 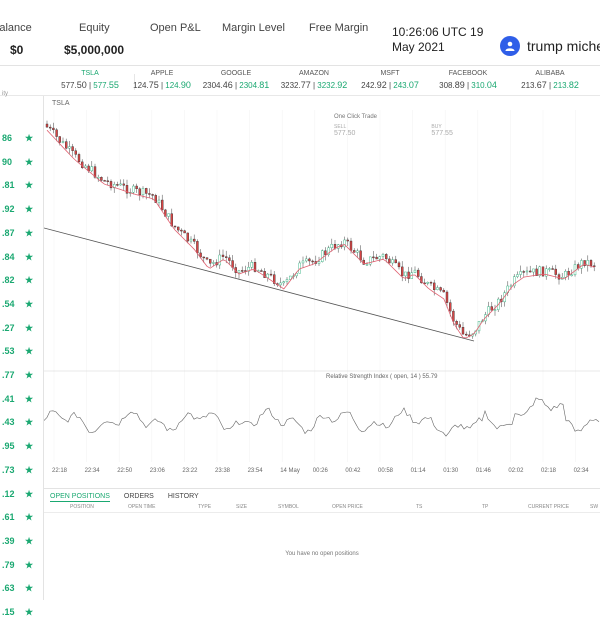 What do you see at coordinates (8, 280) in the screenshot?
I see `watchlist-value: .82` at bounding box center [8, 280].